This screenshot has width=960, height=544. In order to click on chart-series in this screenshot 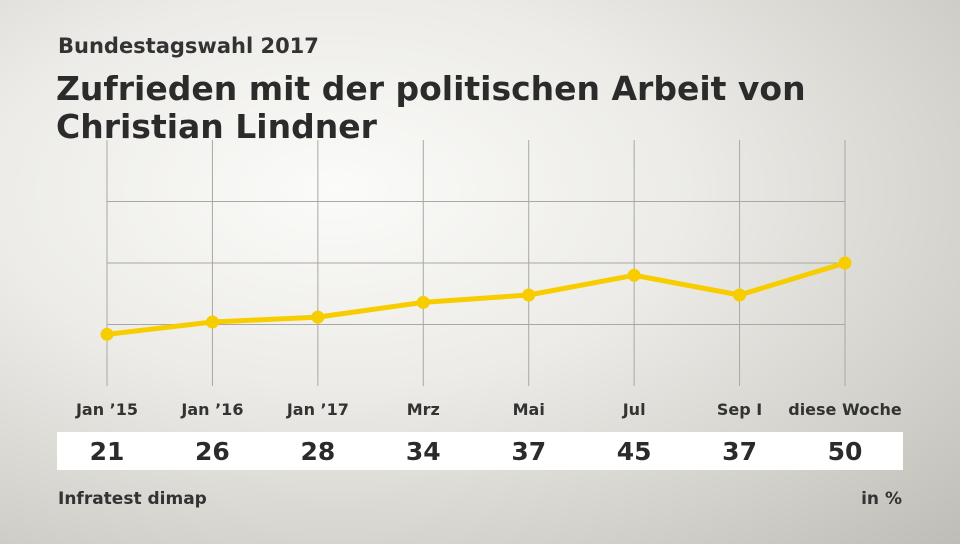, I will do `click(476, 298)`.